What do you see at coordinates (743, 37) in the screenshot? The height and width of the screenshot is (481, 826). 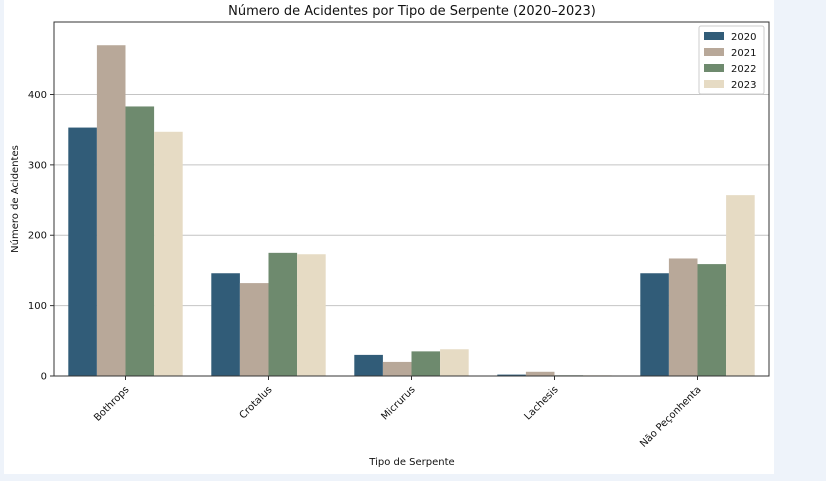 I see `legend-label-2020: 2020` at bounding box center [743, 37].